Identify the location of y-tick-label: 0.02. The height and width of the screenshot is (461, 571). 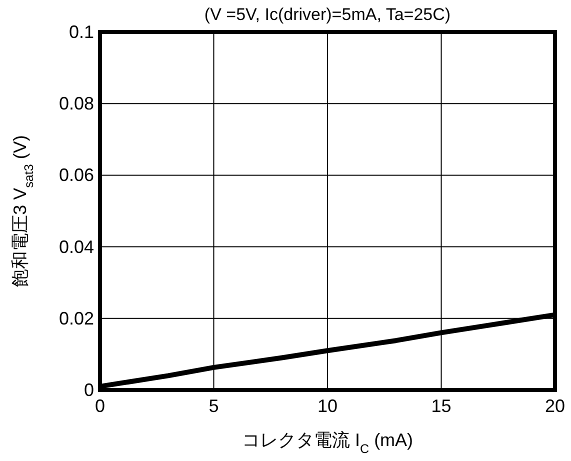
(76, 318).